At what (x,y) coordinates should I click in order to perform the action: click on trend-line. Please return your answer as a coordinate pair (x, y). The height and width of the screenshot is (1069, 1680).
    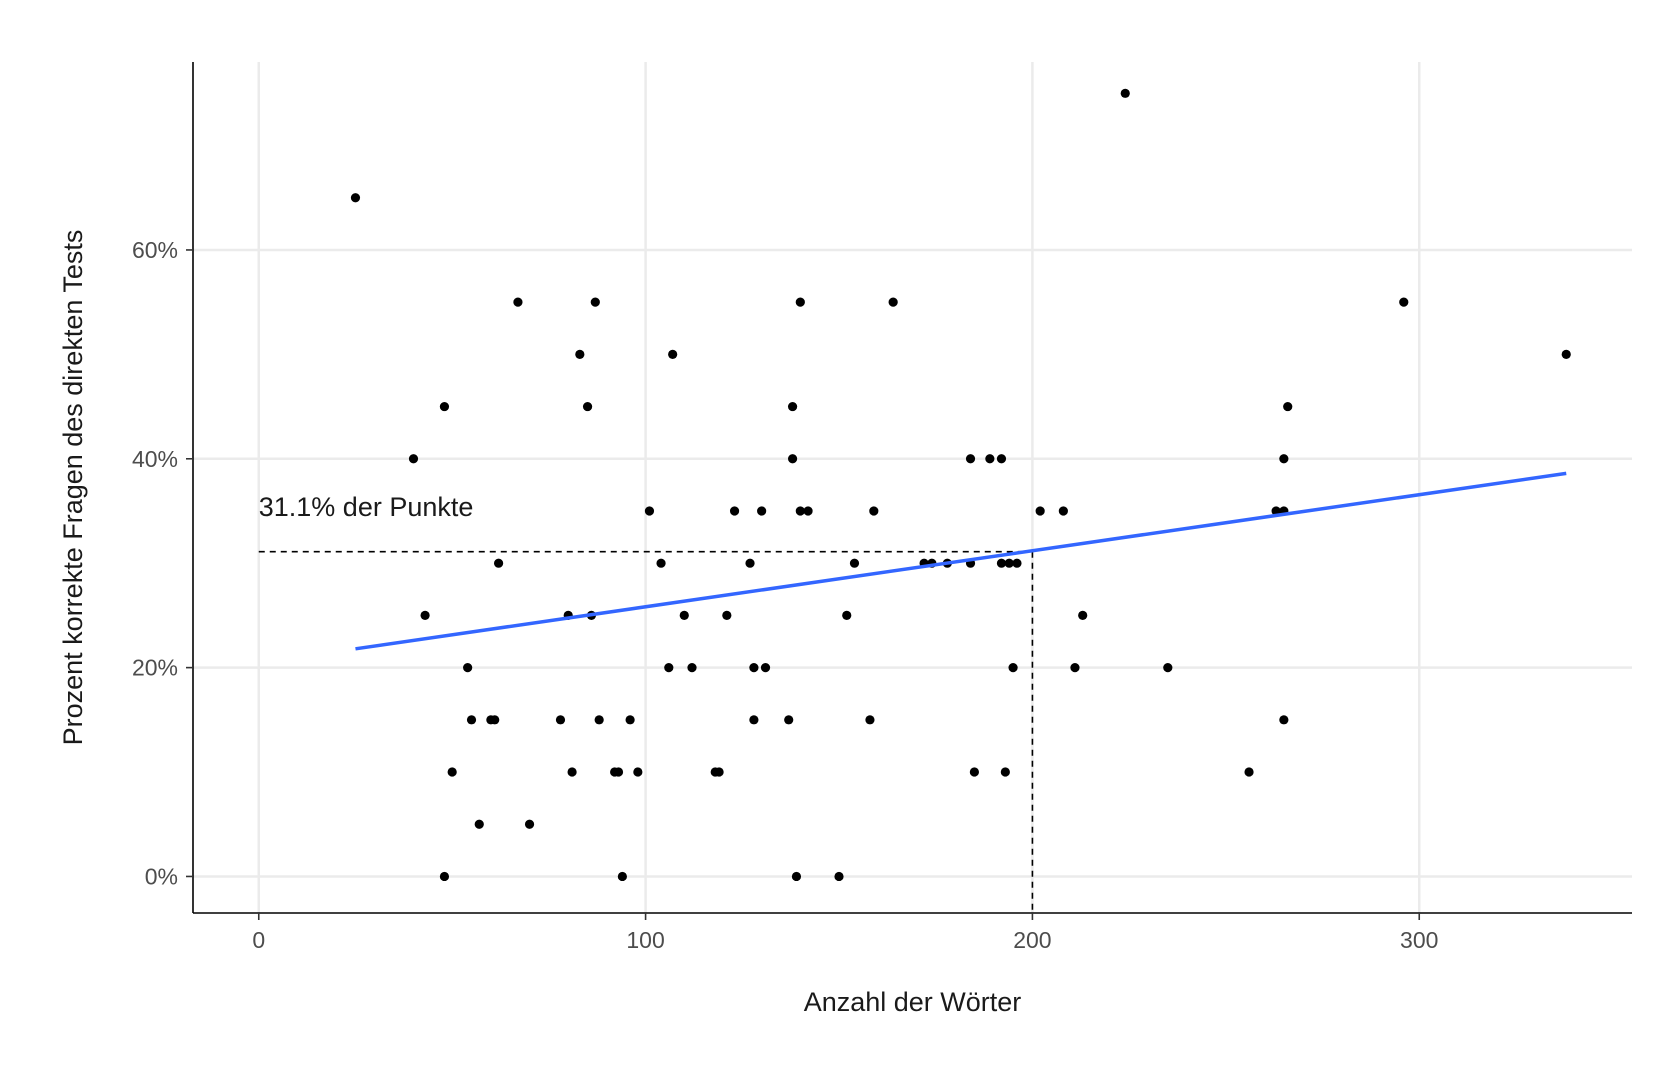
    Looking at the image, I should click on (961, 561).